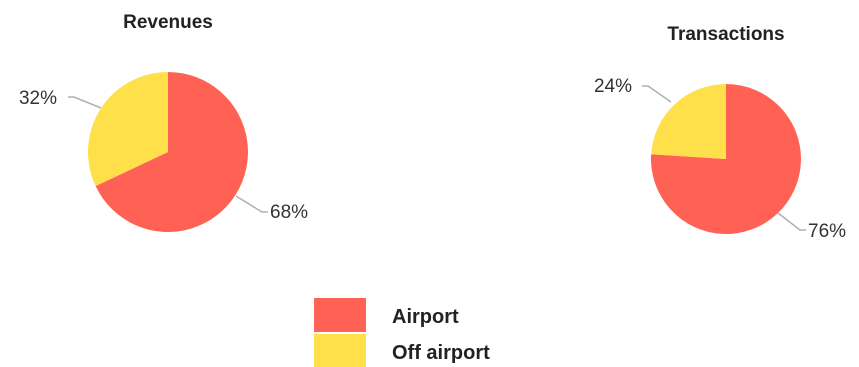  I want to click on revenues-leader-line-off-airport, so click(85, 102).